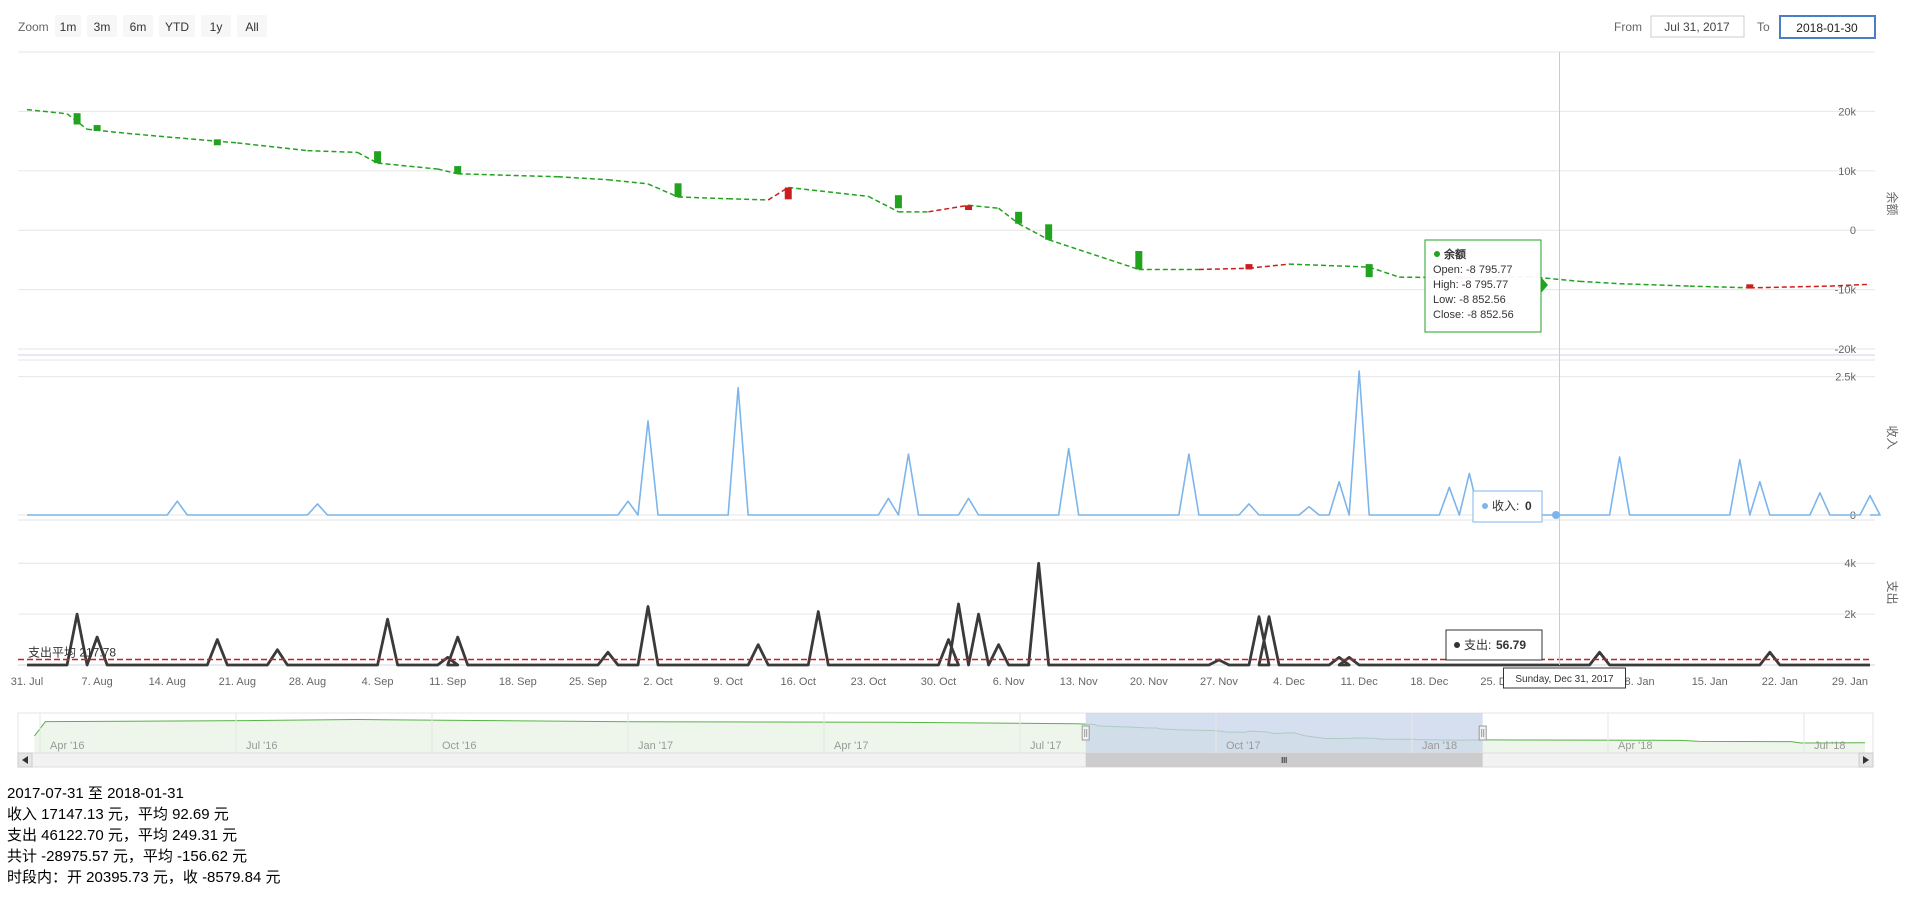 The width and height of the screenshot is (1920, 907). What do you see at coordinates (1866, 760) in the screenshot?
I see `arrow-right-icon` at bounding box center [1866, 760].